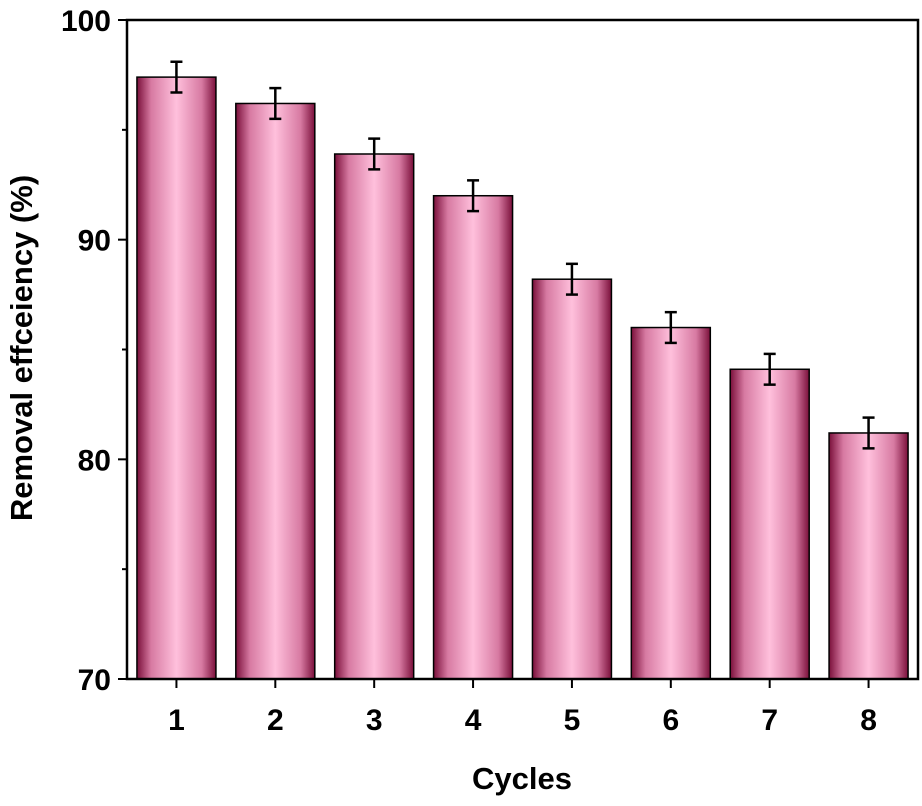 Image resolution: width=922 pixels, height=806 pixels. I want to click on x-tick-label: 5, so click(572, 720).